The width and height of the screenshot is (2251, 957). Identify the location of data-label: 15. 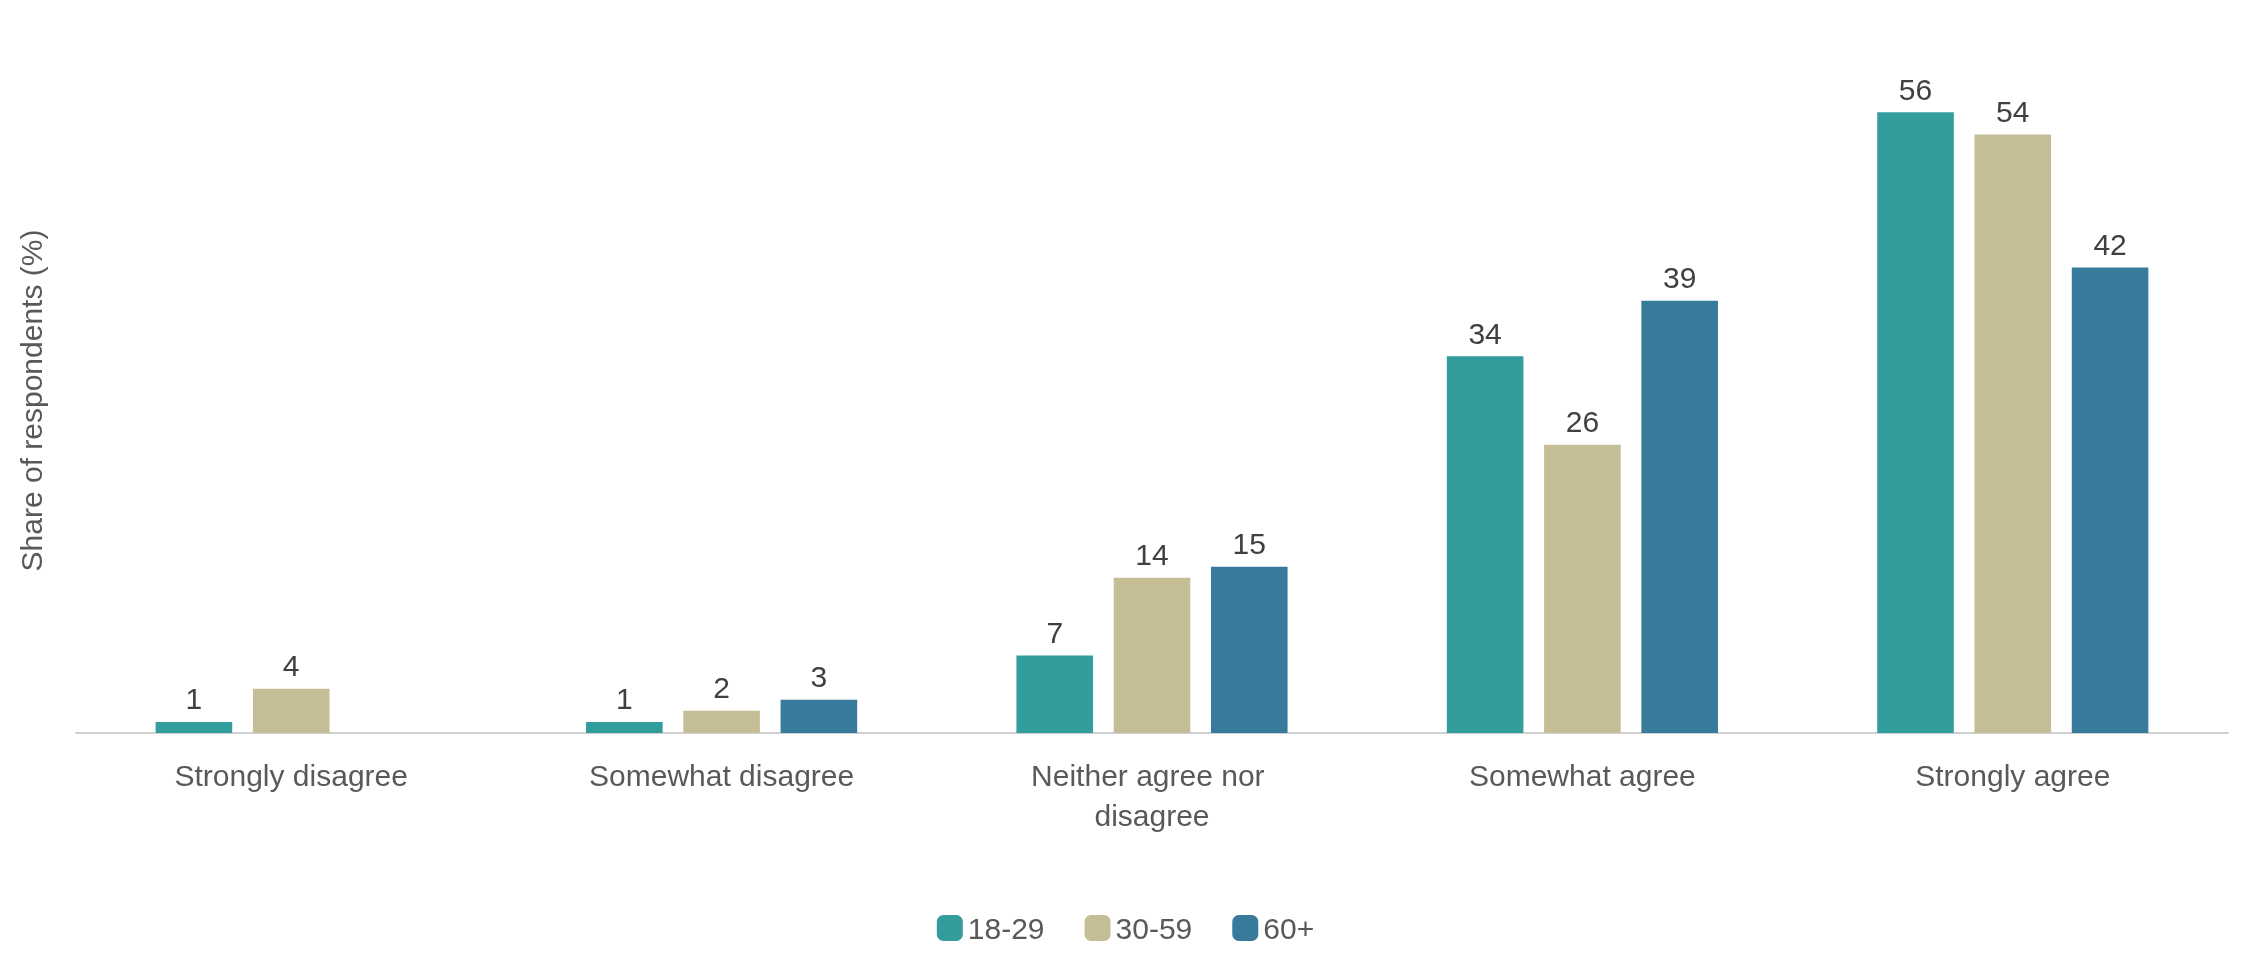
(1249, 544).